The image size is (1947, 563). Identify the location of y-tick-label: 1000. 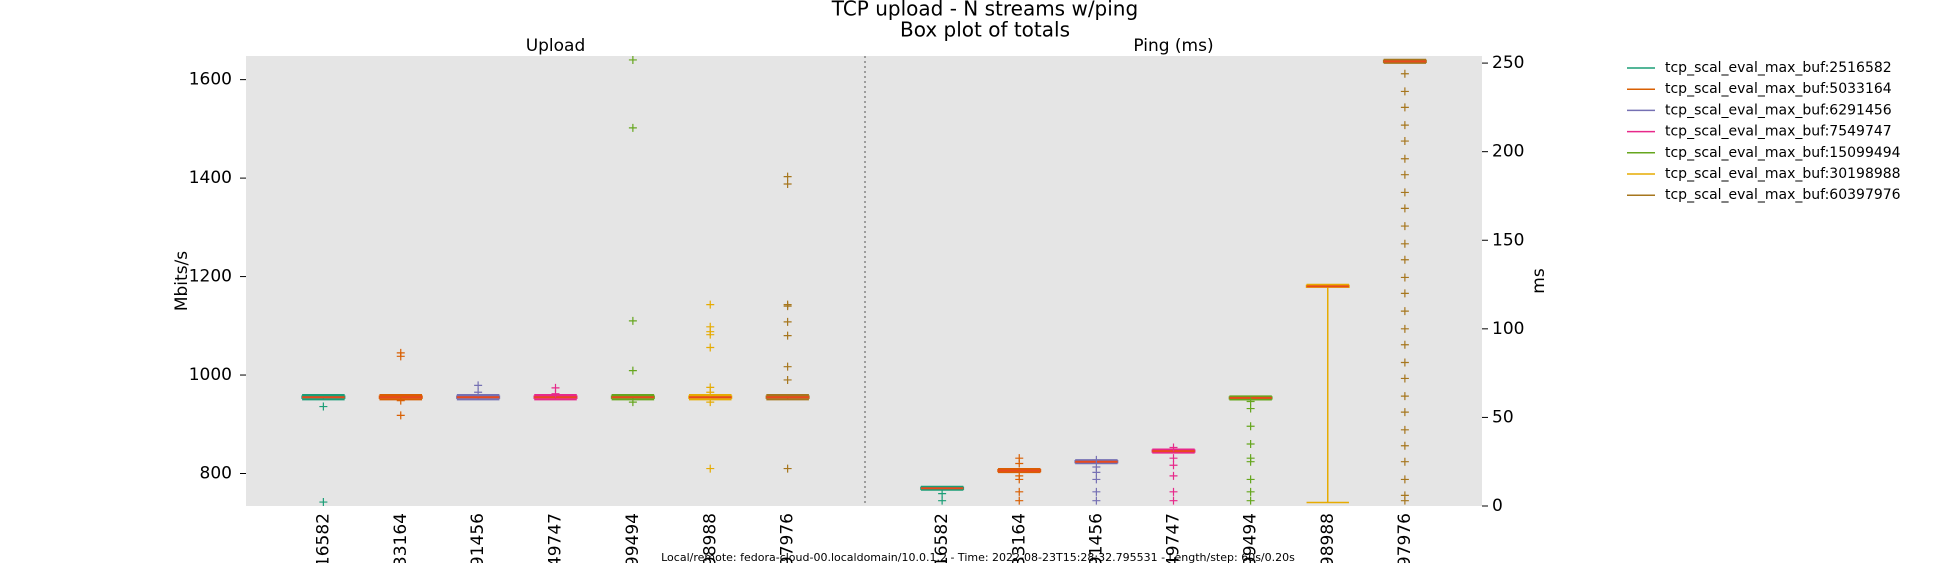
(210, 375).